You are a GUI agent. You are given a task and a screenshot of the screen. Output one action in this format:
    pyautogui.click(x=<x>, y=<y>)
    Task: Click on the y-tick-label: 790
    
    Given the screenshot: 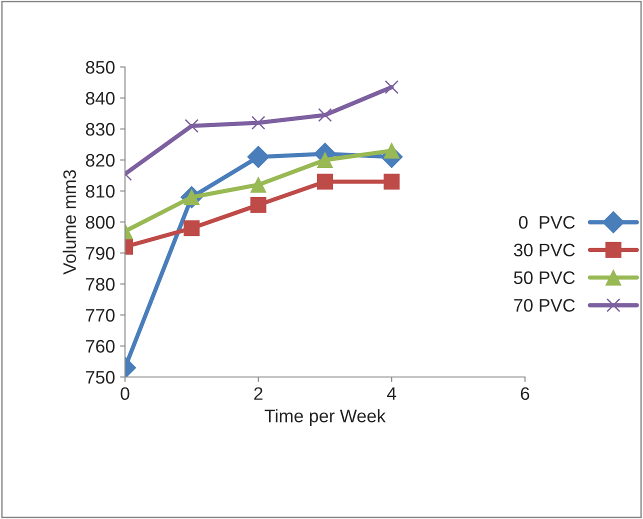 What is the action you would take?
    pyautogui.click(x=100, y=253)
    